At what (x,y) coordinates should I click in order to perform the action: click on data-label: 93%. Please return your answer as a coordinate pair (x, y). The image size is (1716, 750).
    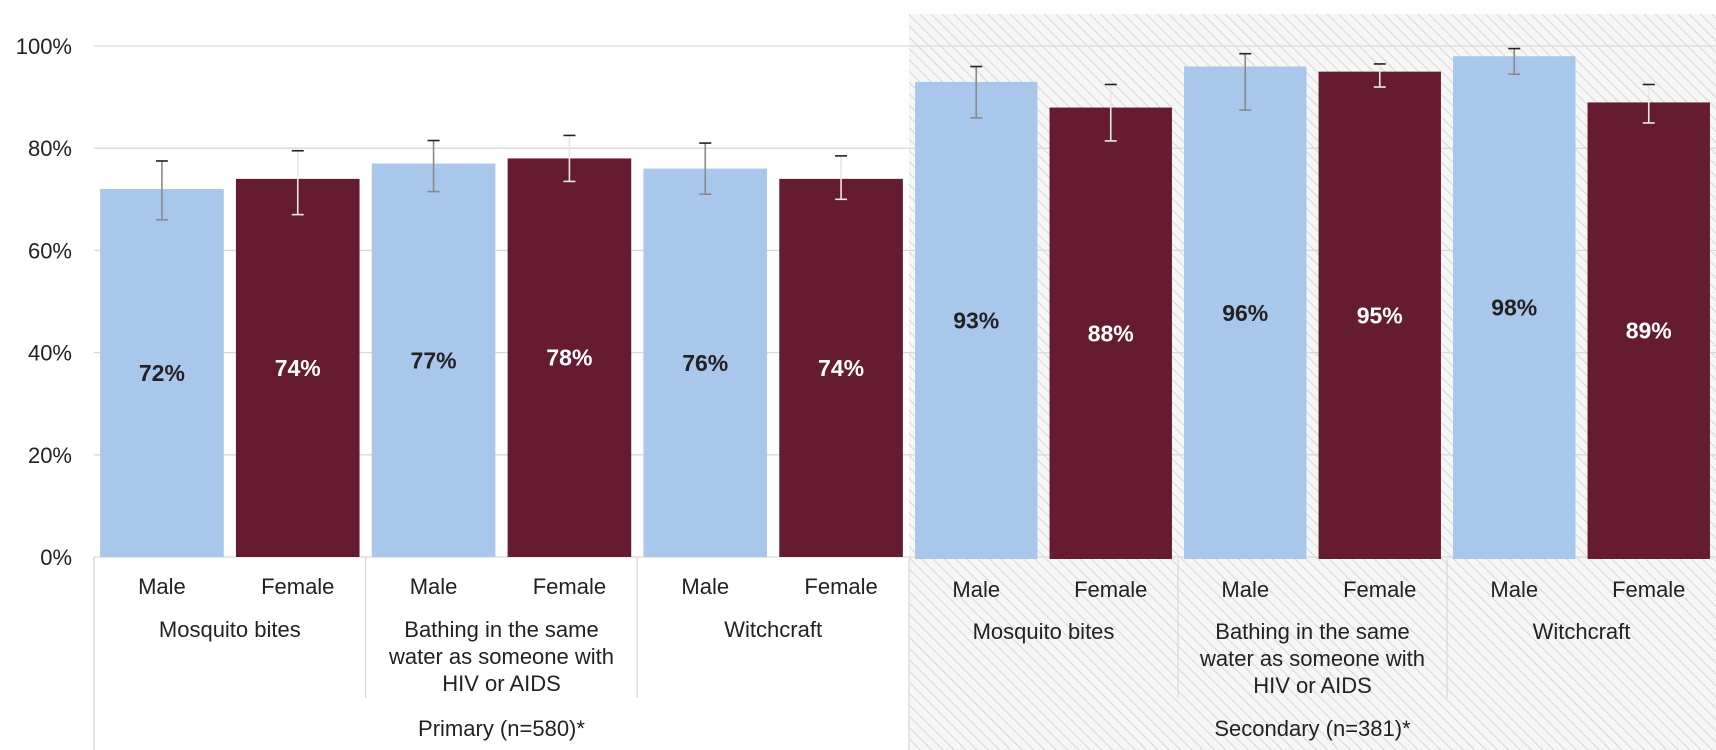
    Looking at the image, I should click on (976, 320).